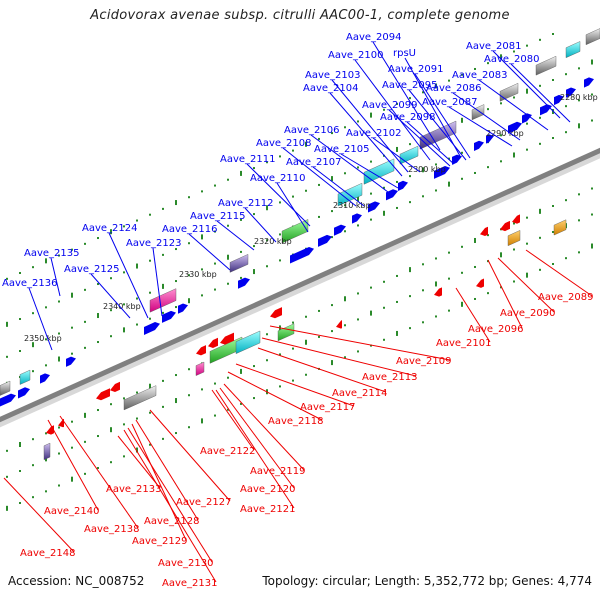 Image resolution: width=600 pixels, height=600 pixels. What do you see at coordinates (312, 130) in the screenshot?
I see `forward-label: Aave_2106` at bounding box center [312, 130].